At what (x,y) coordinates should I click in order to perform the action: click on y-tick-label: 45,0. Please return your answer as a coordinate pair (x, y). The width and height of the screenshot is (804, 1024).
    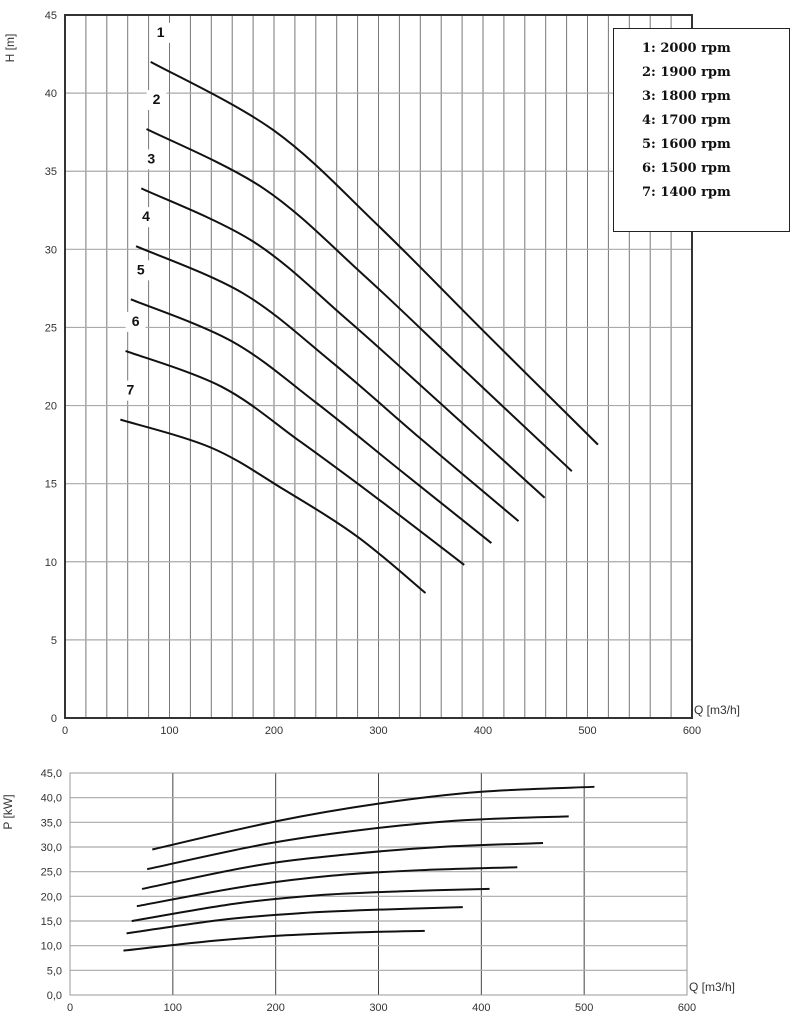
    Looking at the image, I should click on (51, 774).